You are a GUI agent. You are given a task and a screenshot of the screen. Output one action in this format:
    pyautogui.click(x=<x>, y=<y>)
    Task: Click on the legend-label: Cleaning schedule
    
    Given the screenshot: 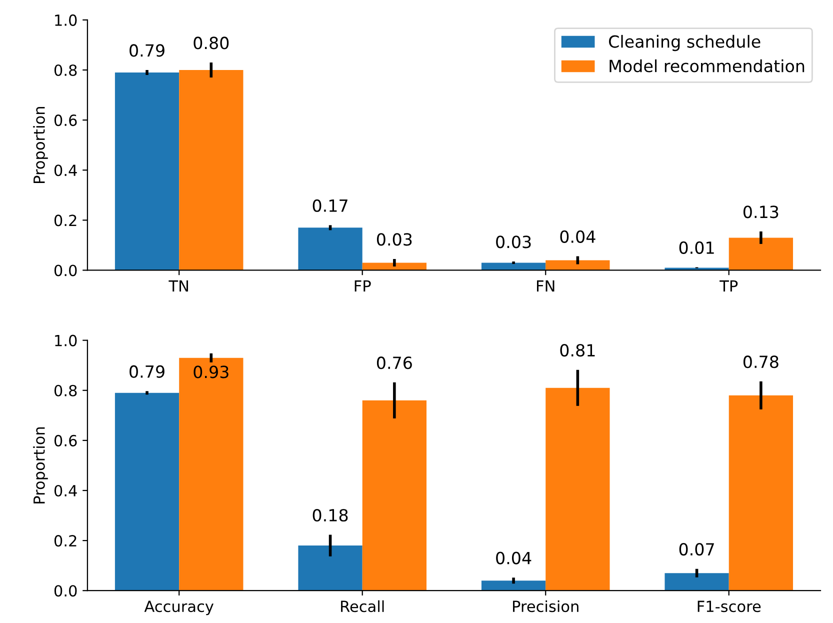 What is the action you would take?
    pyautogui.click(x=684, y=43)
    